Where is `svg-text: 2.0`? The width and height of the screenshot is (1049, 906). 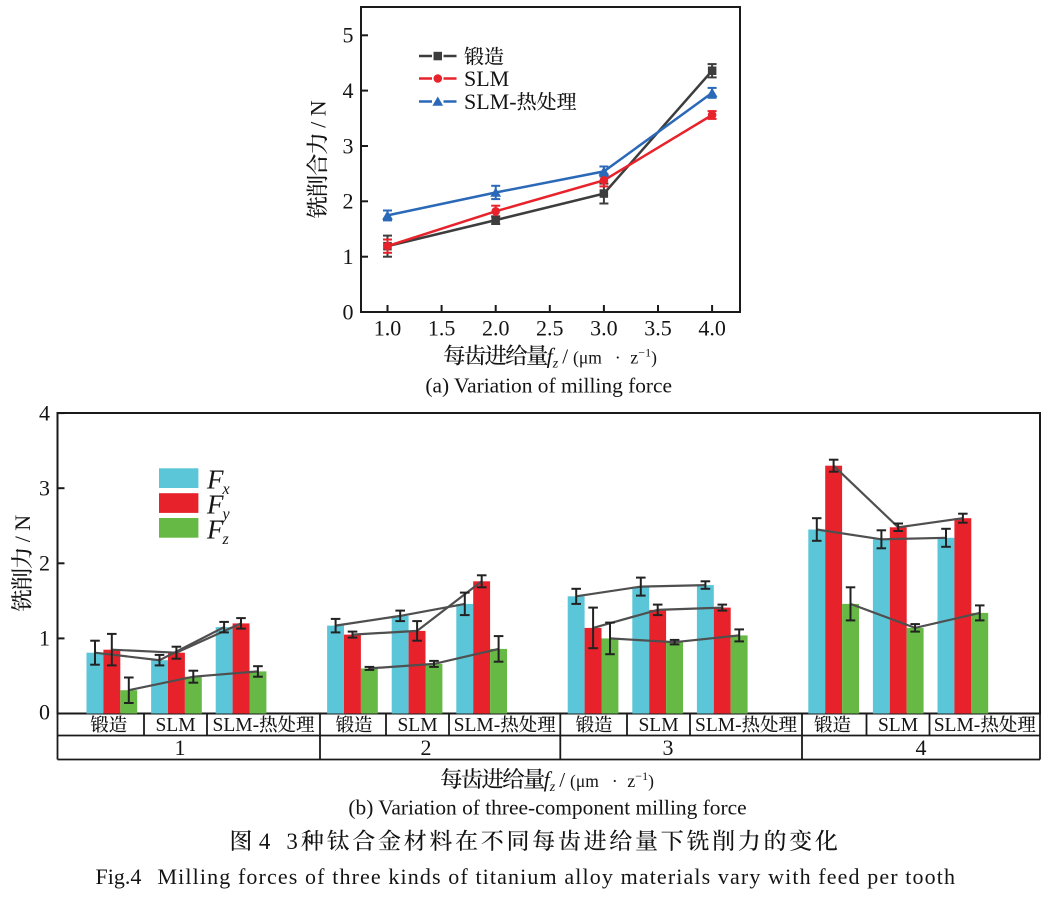
svg-text: 2.0 is located at coordinates (496, 328).